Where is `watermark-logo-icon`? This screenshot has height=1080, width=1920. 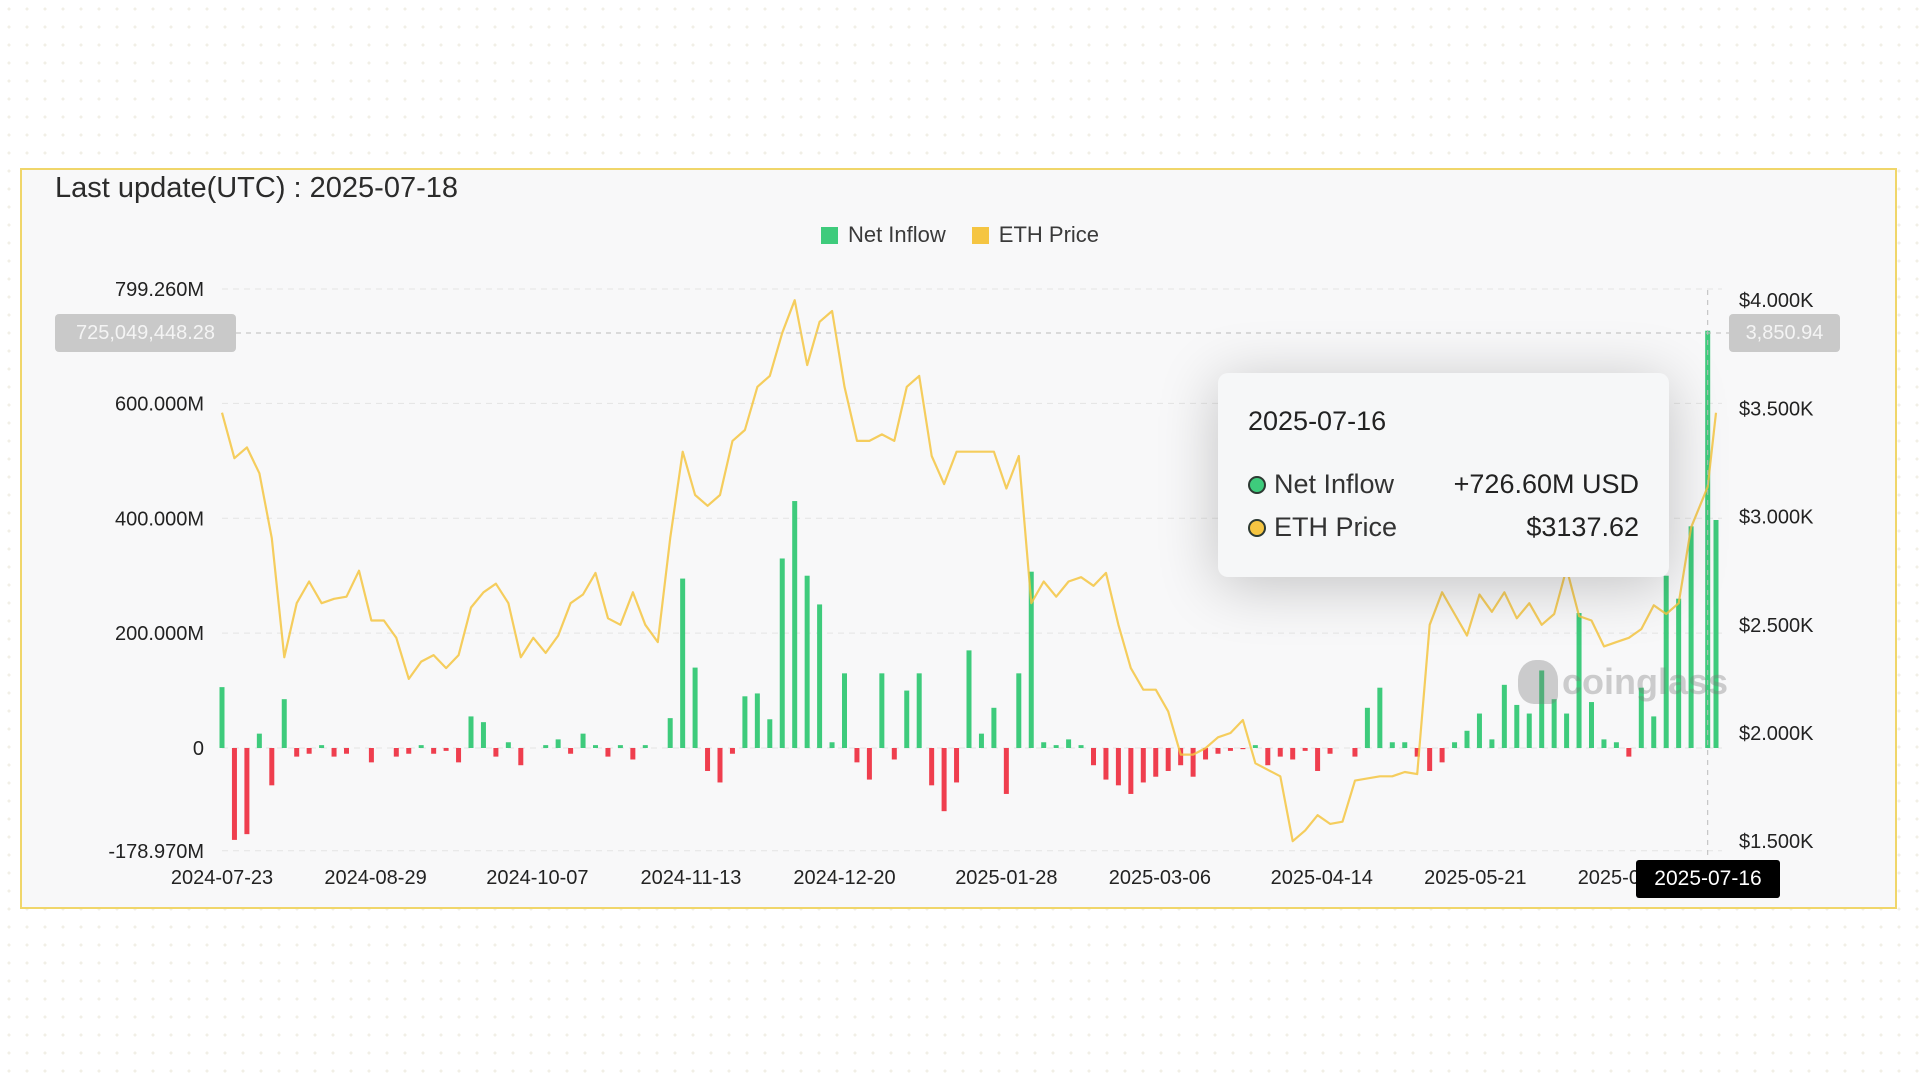
watermark-logo-icon is located at coordinates (1538, 682).